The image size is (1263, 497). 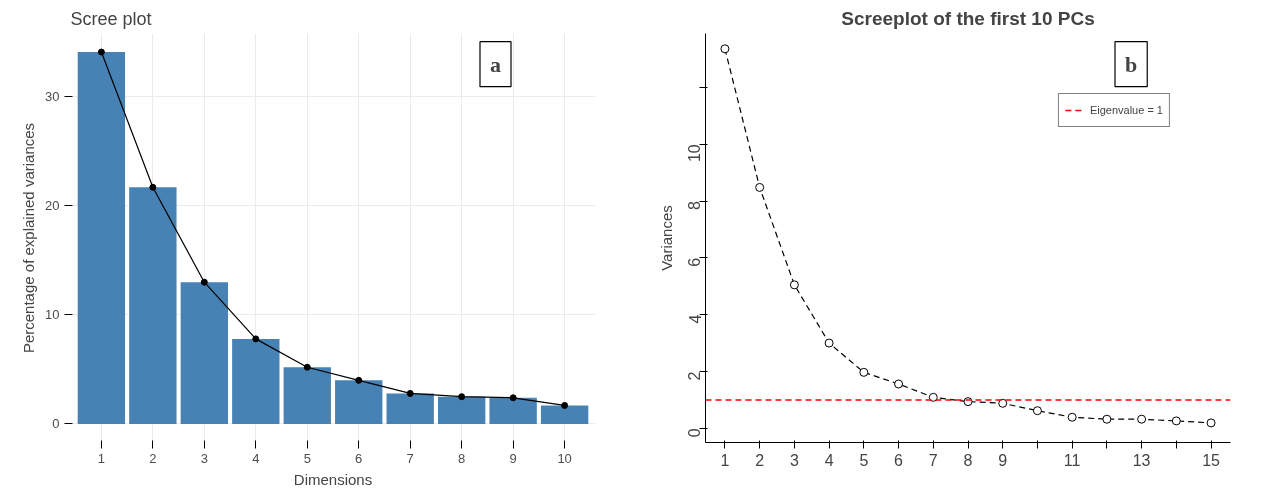 What do you see at coordinates (29, 238) in the screenshot?
I see `y-axis-title: Percentage of explained variances` at bounding box center [29, 238].